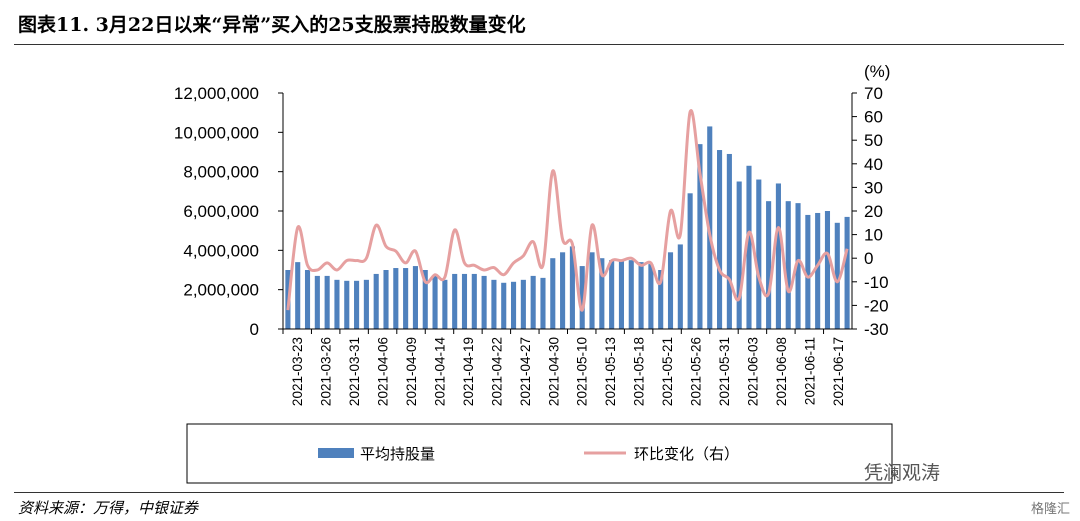 The height and width of the screenshot is (521, 1080). What do you see at coordinates (1050, 509) in the screenshot?
I see `watermark-text-2: 格隆汇` at bounding box center [1050, 509].